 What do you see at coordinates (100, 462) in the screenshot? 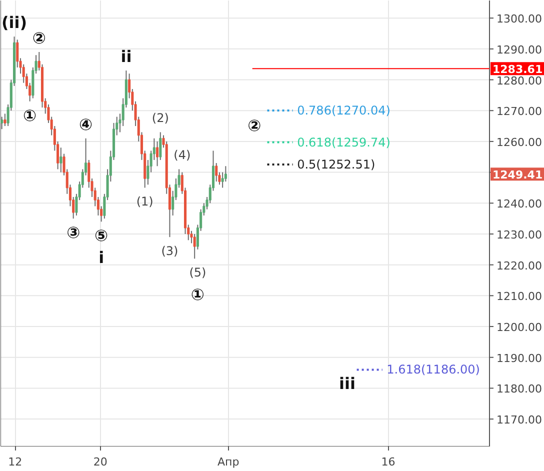
I see `x-tick-label: 20` at bounding box center [100, 462].